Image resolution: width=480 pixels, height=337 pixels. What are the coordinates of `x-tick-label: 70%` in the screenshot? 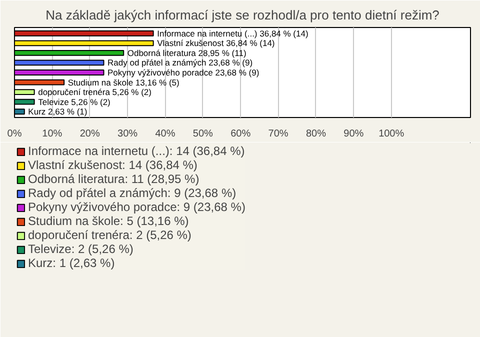 It's located at (278, 134).